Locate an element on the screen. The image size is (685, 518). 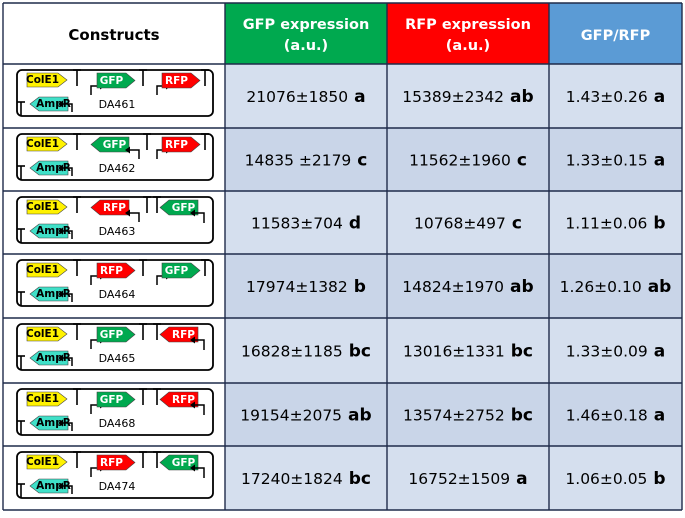
ratio-mean-sd: 1.33±0.09 is located at coordinates (607, 352).